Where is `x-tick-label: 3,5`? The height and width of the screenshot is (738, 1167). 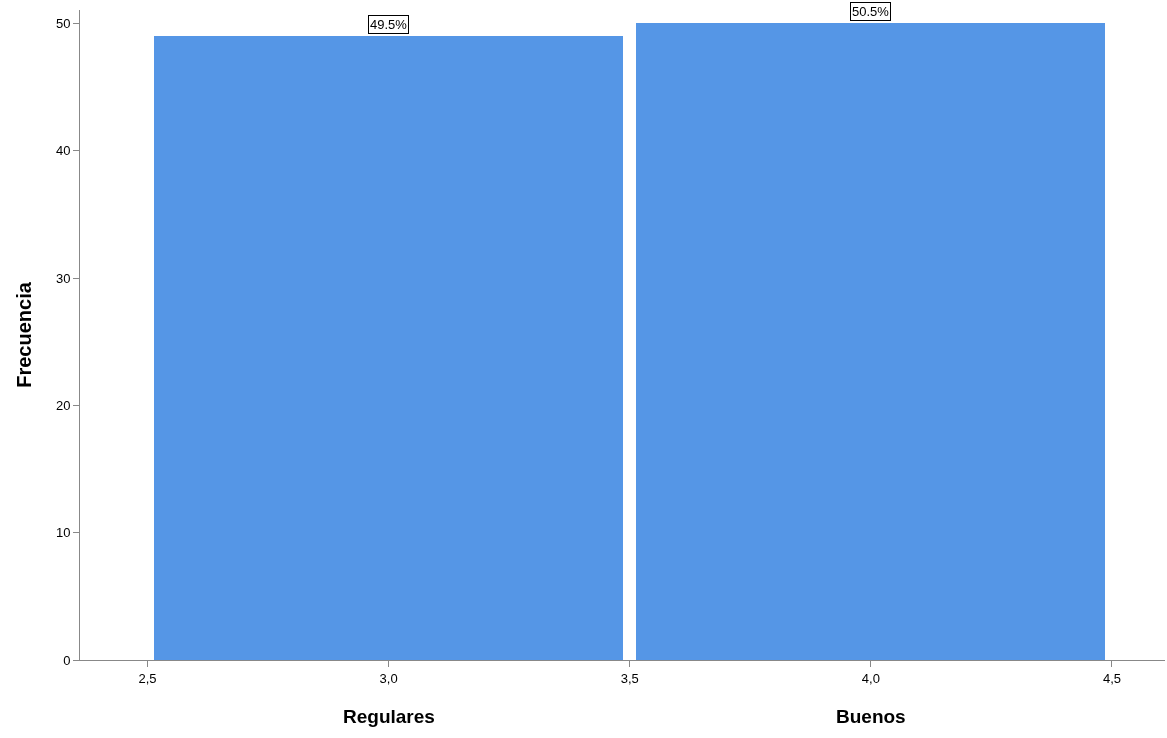 x-tick-label: 3,5 is located at coordinates (629, 678).